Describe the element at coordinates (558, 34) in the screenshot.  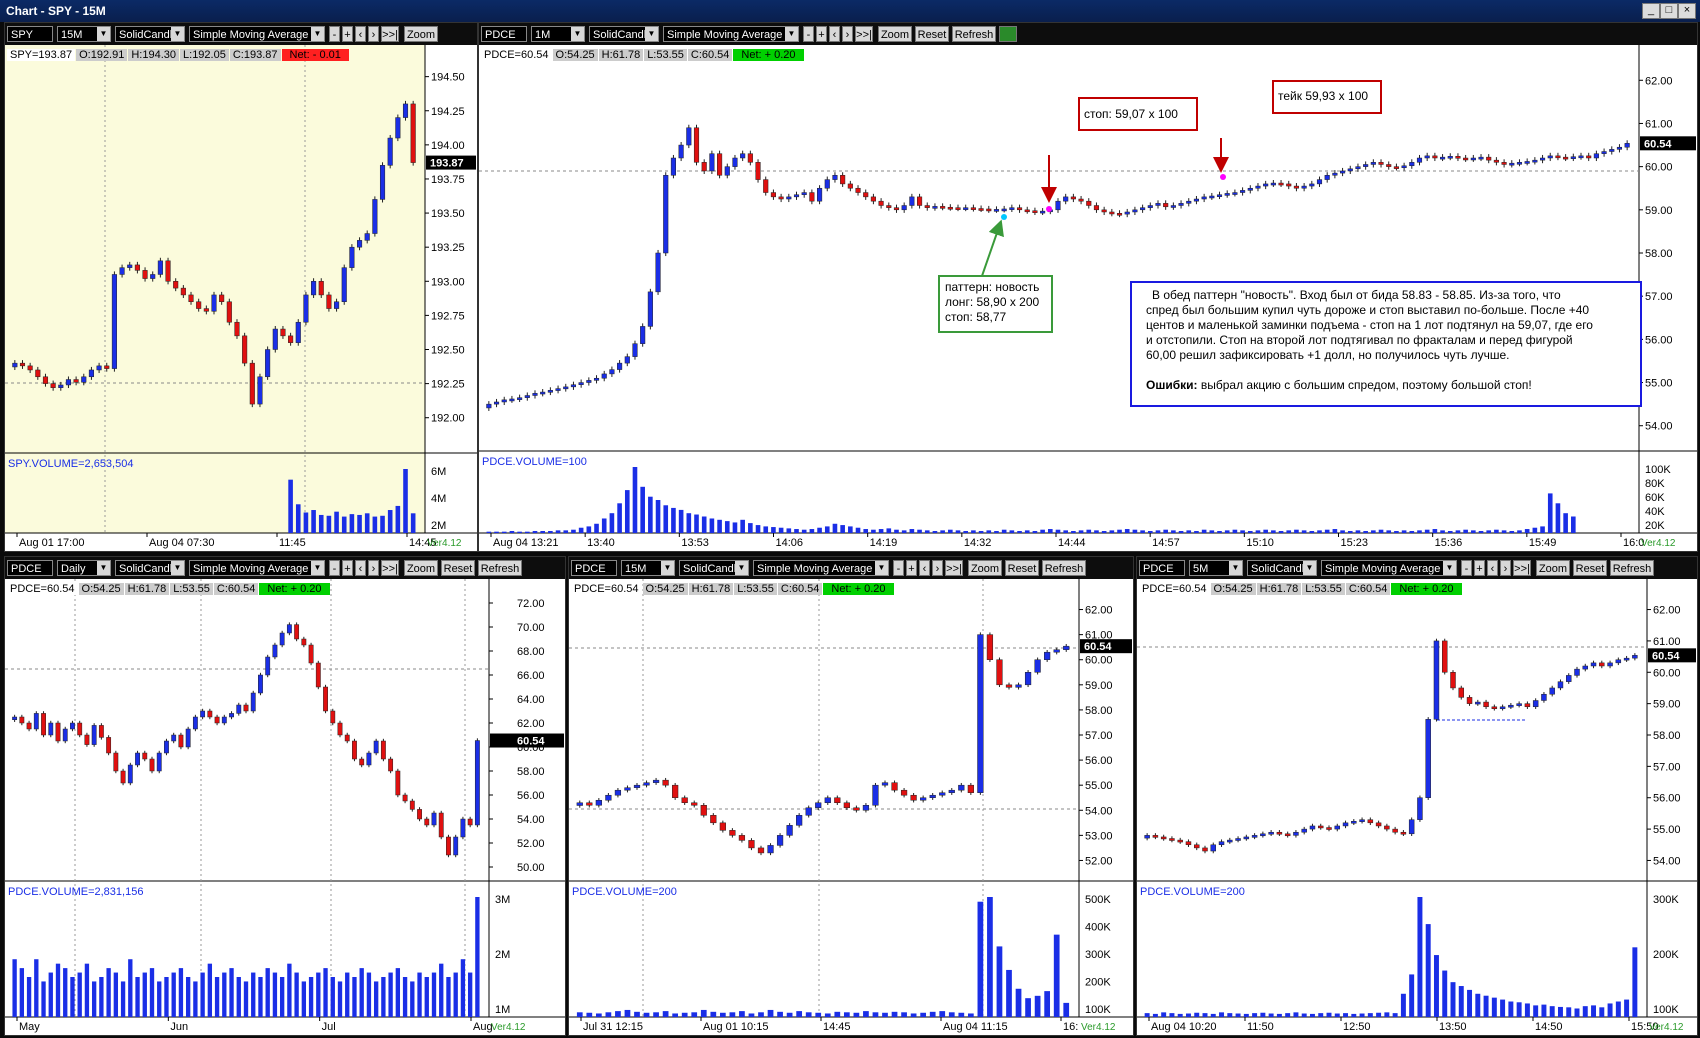
I see `interval-select: 1M ▼` at that location.